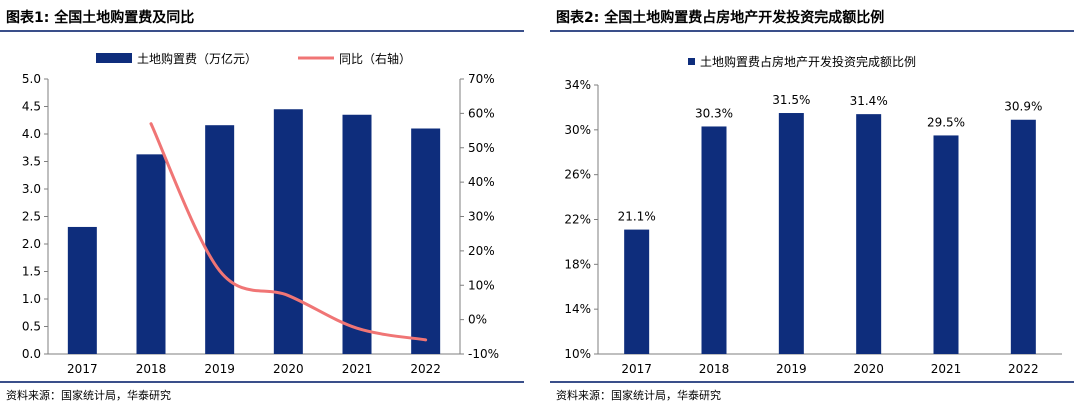  What do you see at coordinates (637, 217) in the screenshot?
I see `bar-value-label: 21.1%` at bounding box center [637, 217].